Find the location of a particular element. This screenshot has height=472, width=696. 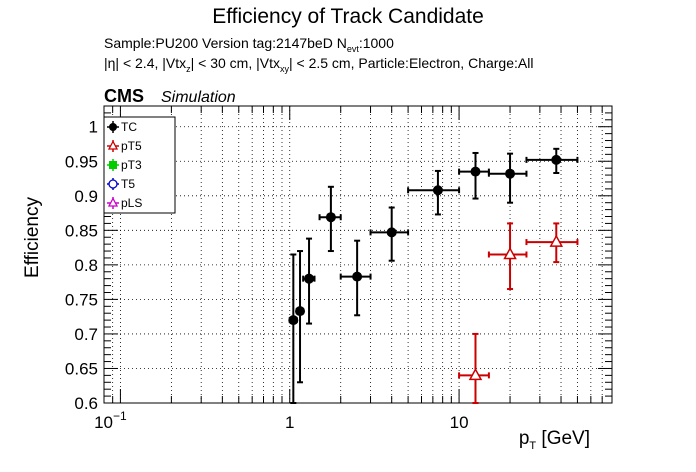

x-tick-labels: 10−1 1 10 is located at coordinates (281, 420).